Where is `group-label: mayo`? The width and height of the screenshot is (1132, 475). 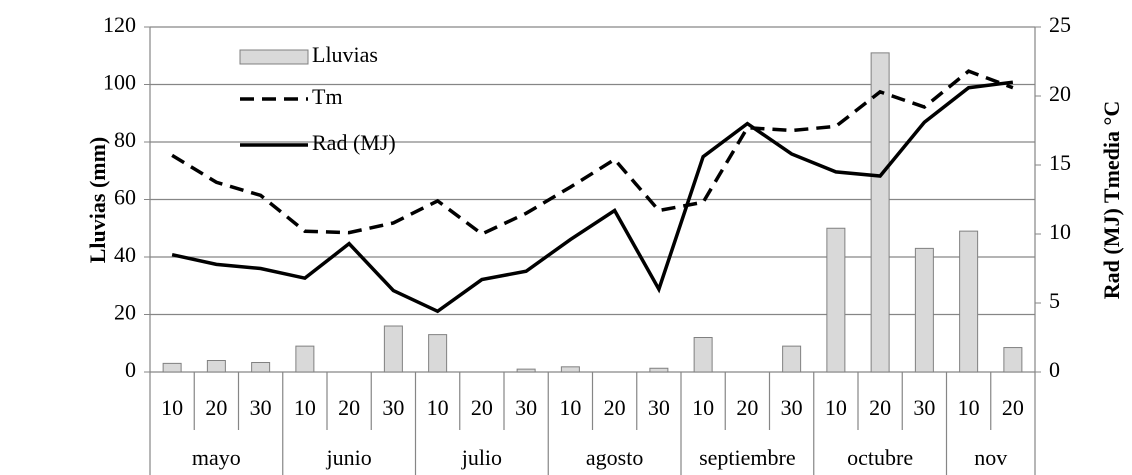
group-label: mayo is located at coordinates (216, 457).